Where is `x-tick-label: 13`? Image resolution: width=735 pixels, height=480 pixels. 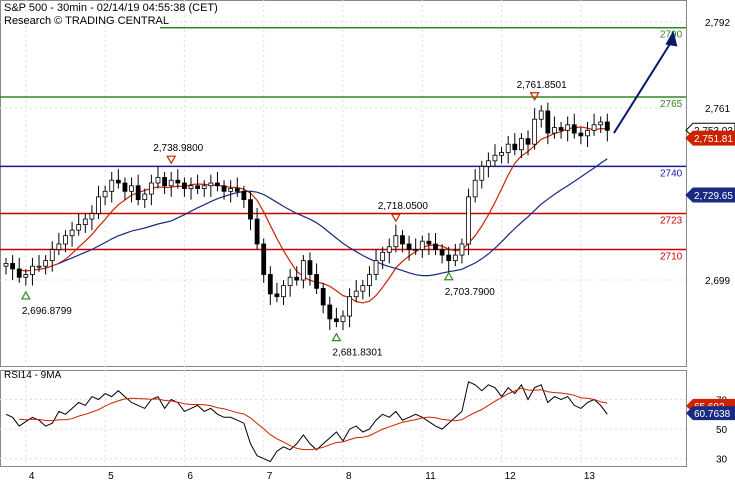 x-tick-label: 13 is located at coordinates (590, 475).